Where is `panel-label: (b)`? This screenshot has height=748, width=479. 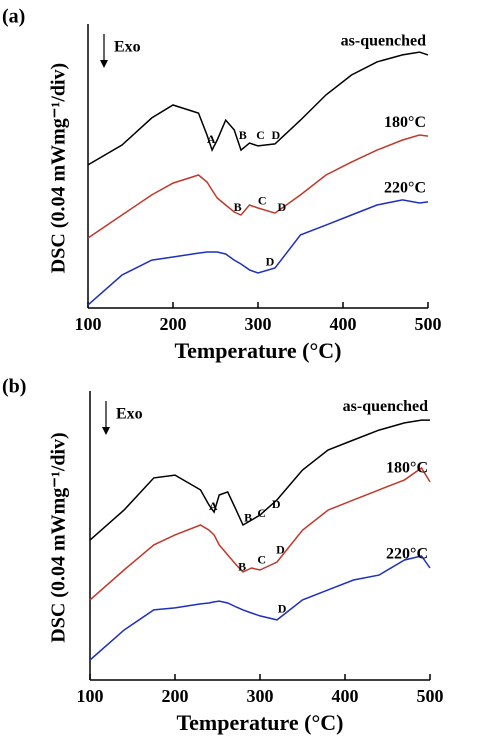
panel-label: (b) is located at coordinates (14, 387).